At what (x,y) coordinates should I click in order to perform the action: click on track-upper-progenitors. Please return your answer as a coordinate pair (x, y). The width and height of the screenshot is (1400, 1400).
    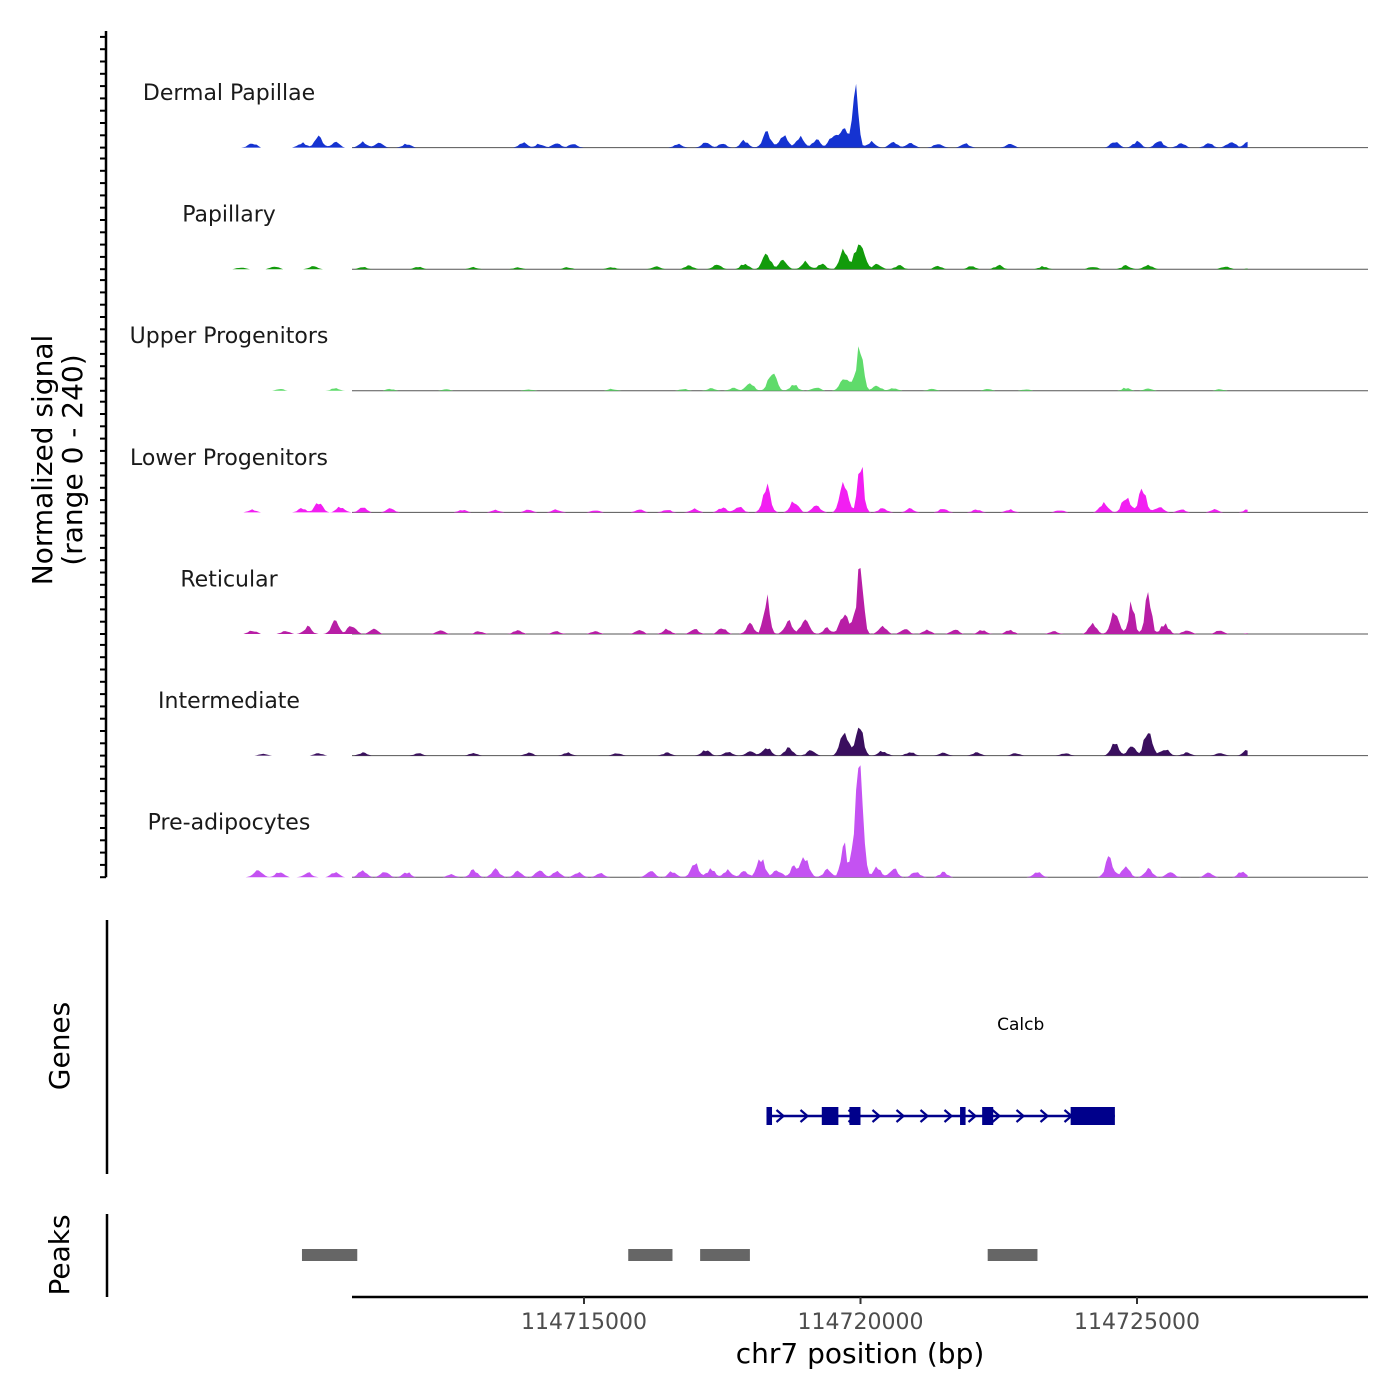
    Looking at the image, I should click on (788, 369).